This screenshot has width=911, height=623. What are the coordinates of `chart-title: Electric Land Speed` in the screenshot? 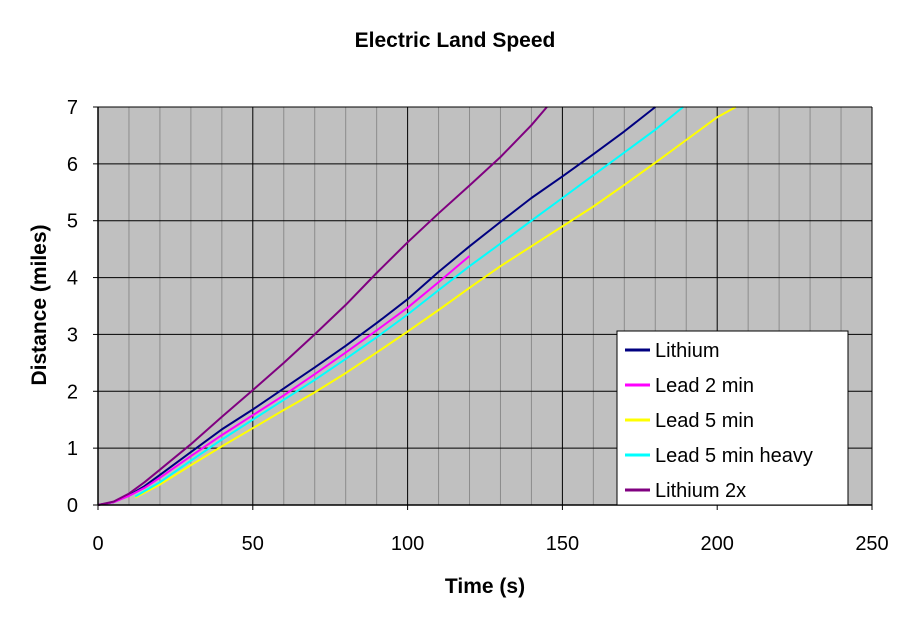 It's located at (455, 40).